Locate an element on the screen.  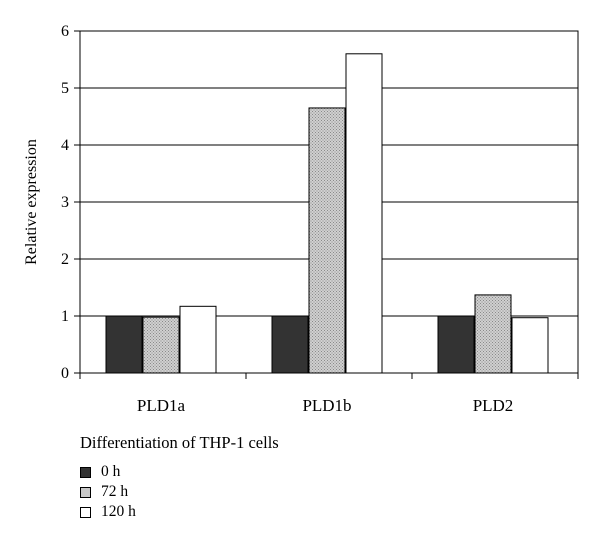
legend-label: 72 h is located at coordinates (115, 491).